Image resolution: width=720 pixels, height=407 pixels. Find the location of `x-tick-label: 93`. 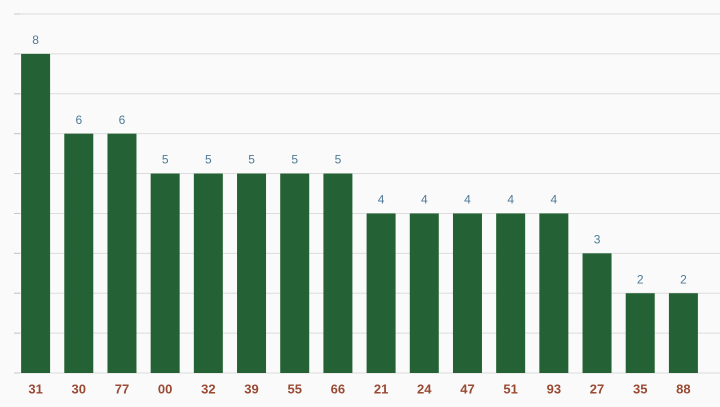

x-tick-label: 93 is located at coordinates (554, 388).